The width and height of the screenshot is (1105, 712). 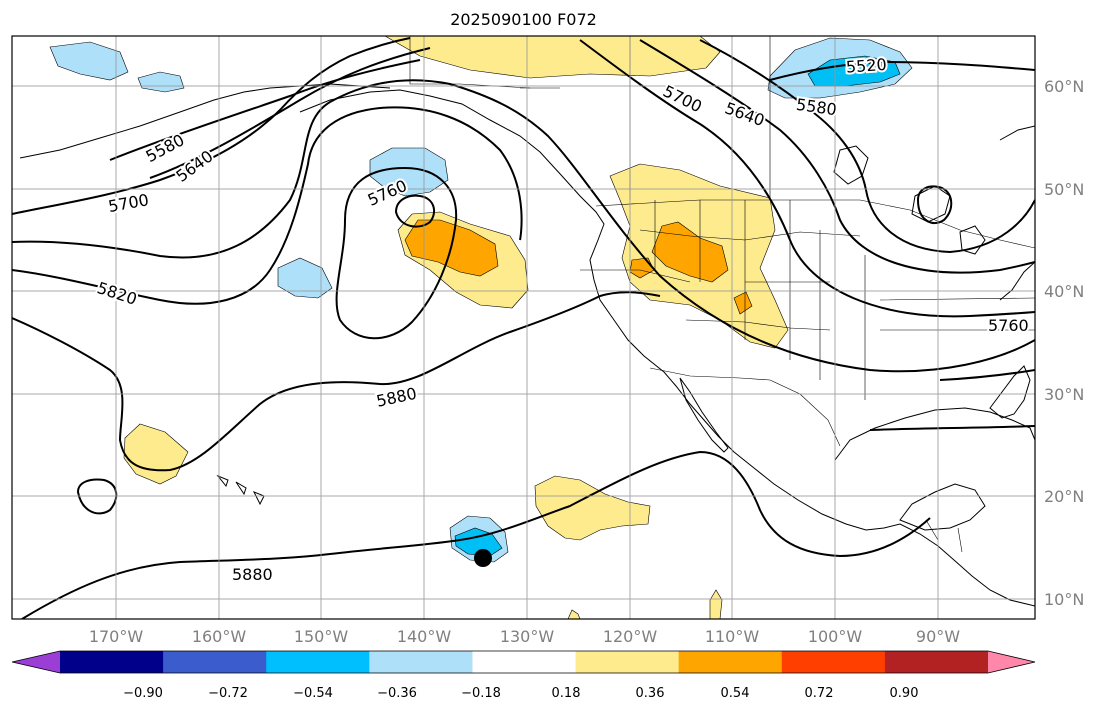 What do you see at coordinates (1064, 599) in the screenshot?
I see `lat-label: 10°N` at bounding box center [1064, 599].